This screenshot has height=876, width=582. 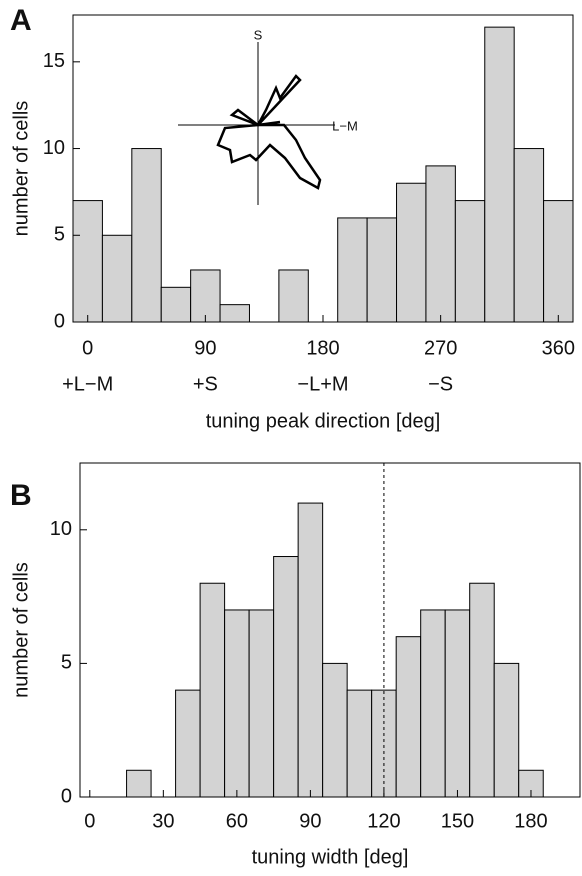 I want to click on x-tick-label: 120, so click(x=383, y=821).